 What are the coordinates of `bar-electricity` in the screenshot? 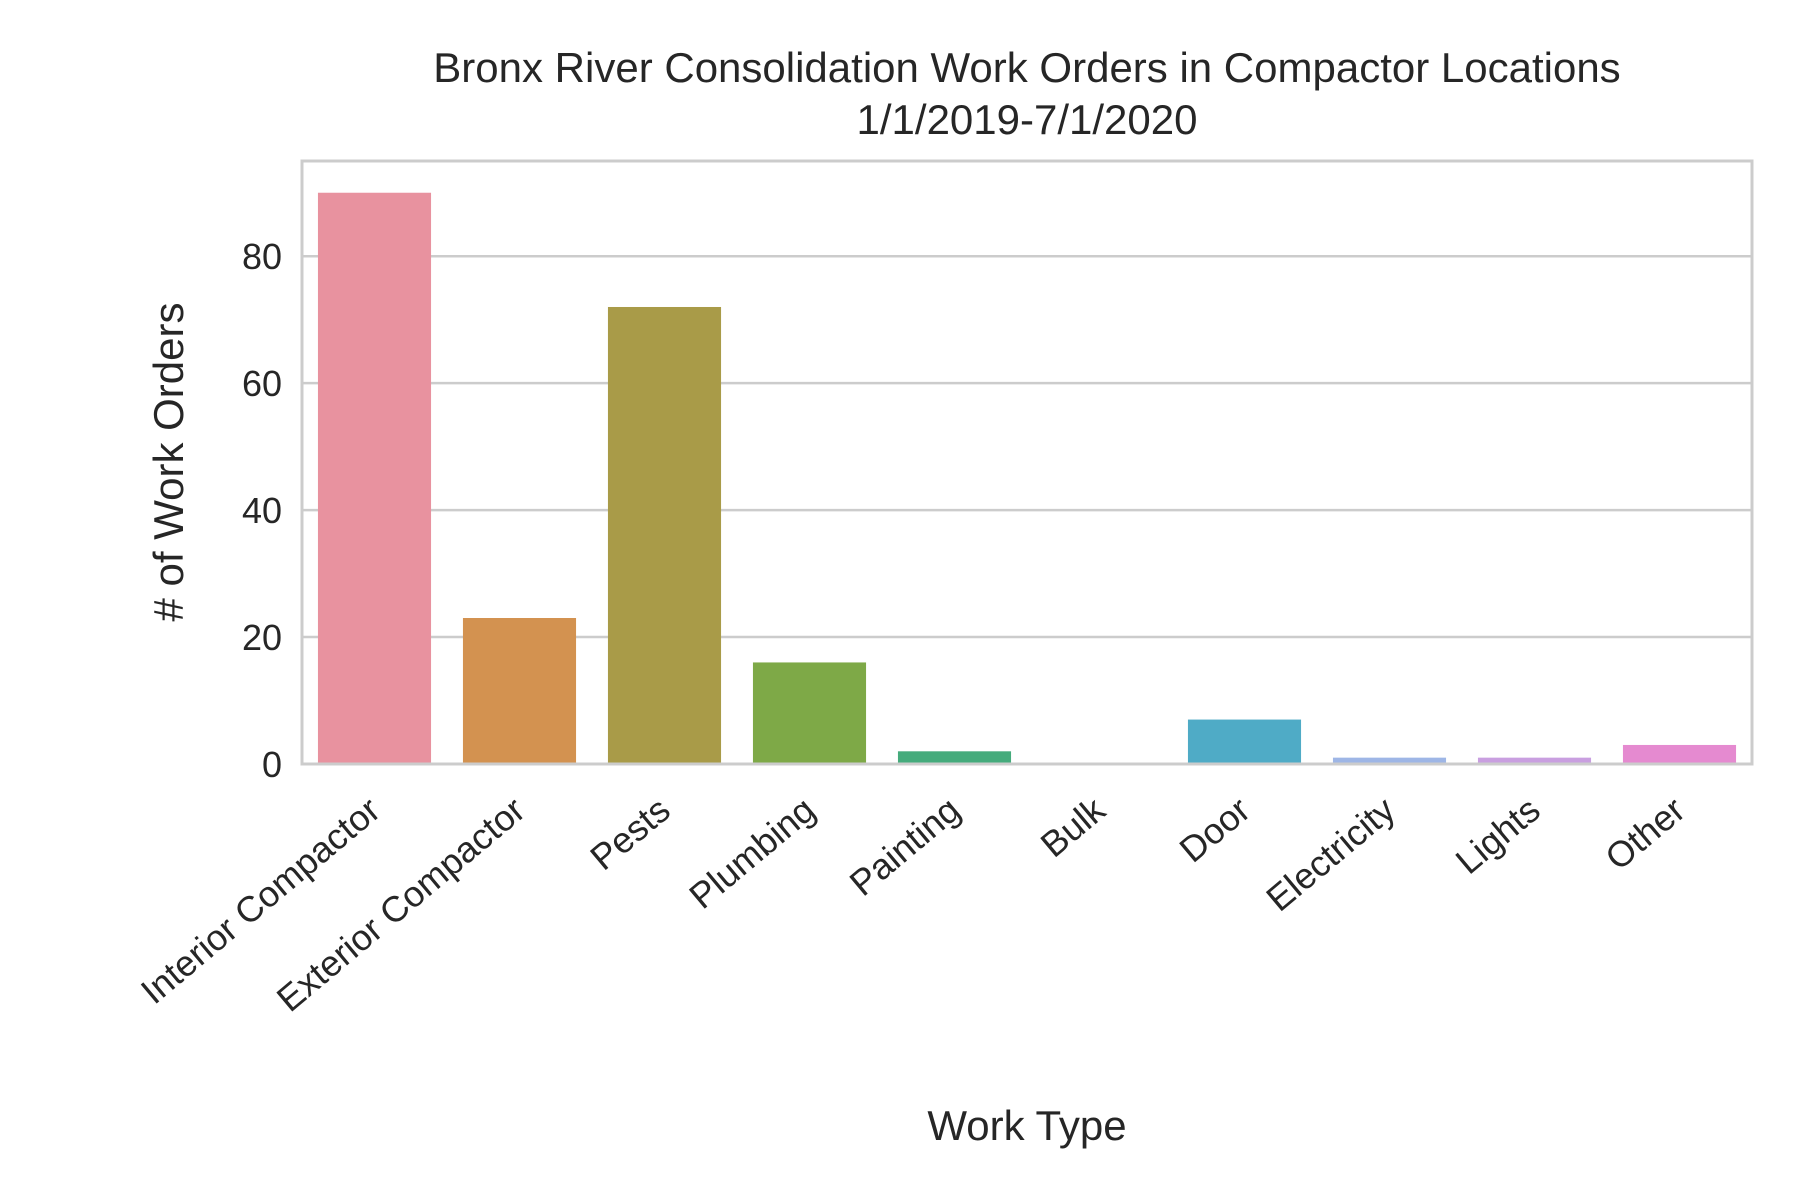 It's located at (1389, 760).